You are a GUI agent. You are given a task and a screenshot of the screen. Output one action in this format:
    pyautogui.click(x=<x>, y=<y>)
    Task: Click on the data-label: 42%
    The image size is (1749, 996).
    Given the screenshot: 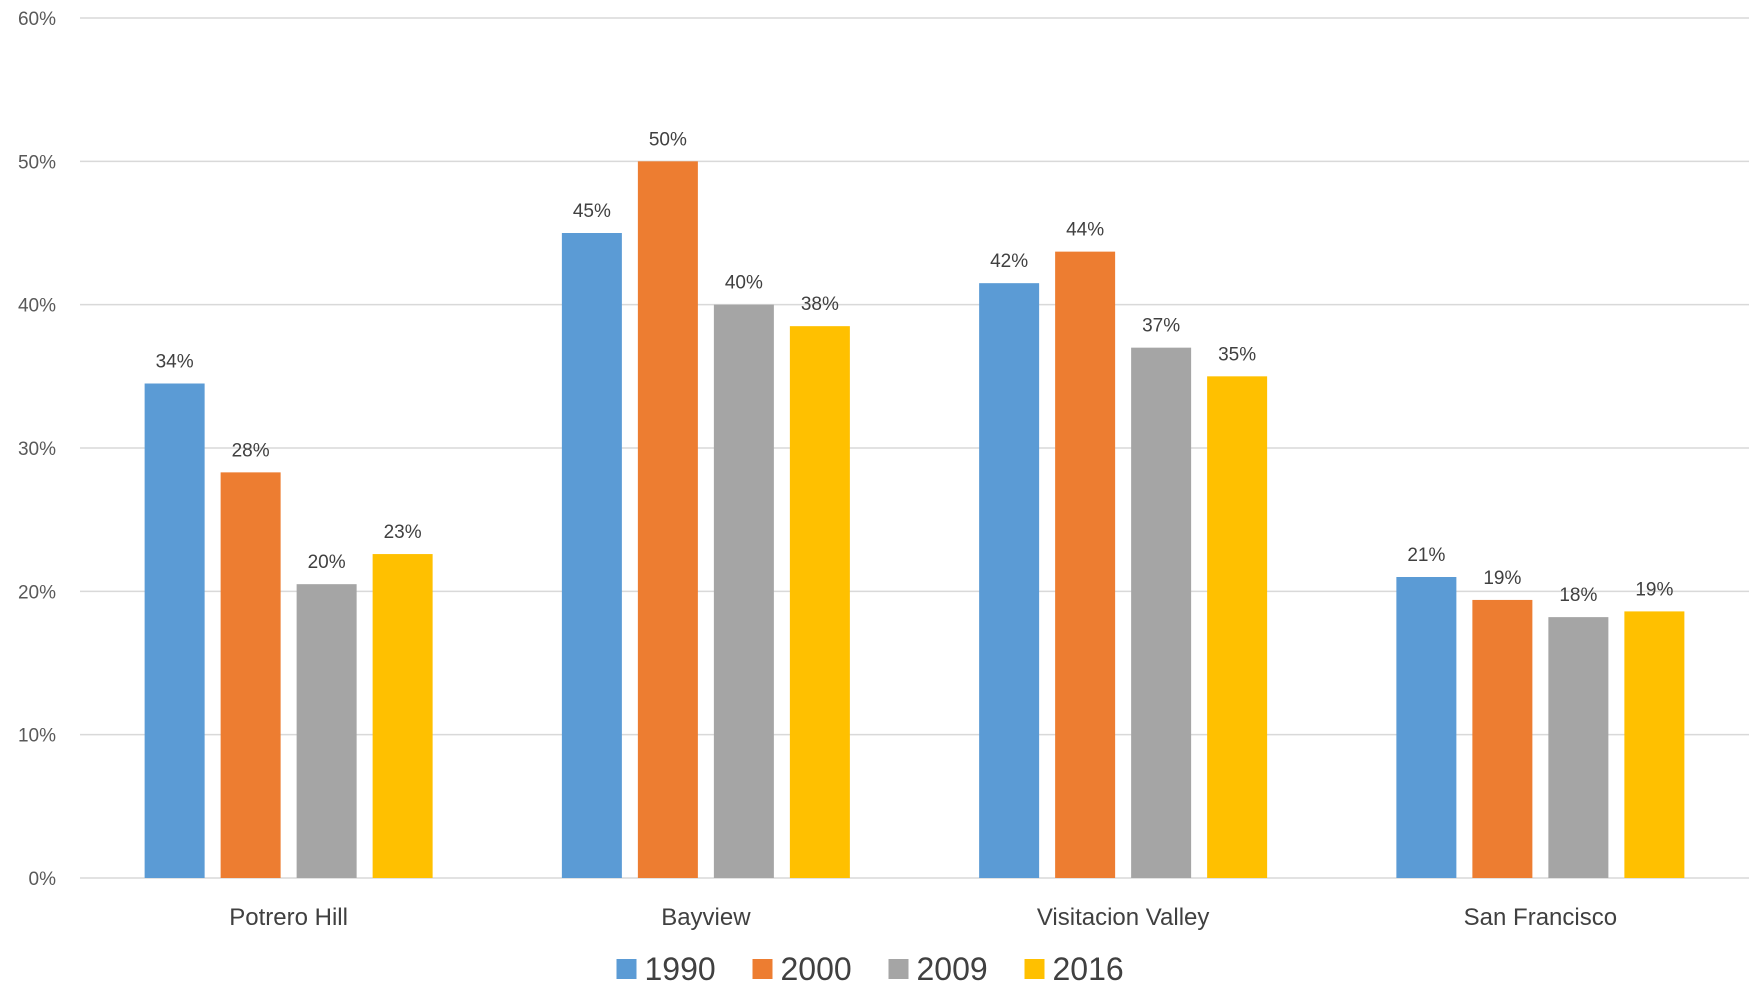 What is the action you would take?
    pyautogui.click(x=1009, y=261)
    